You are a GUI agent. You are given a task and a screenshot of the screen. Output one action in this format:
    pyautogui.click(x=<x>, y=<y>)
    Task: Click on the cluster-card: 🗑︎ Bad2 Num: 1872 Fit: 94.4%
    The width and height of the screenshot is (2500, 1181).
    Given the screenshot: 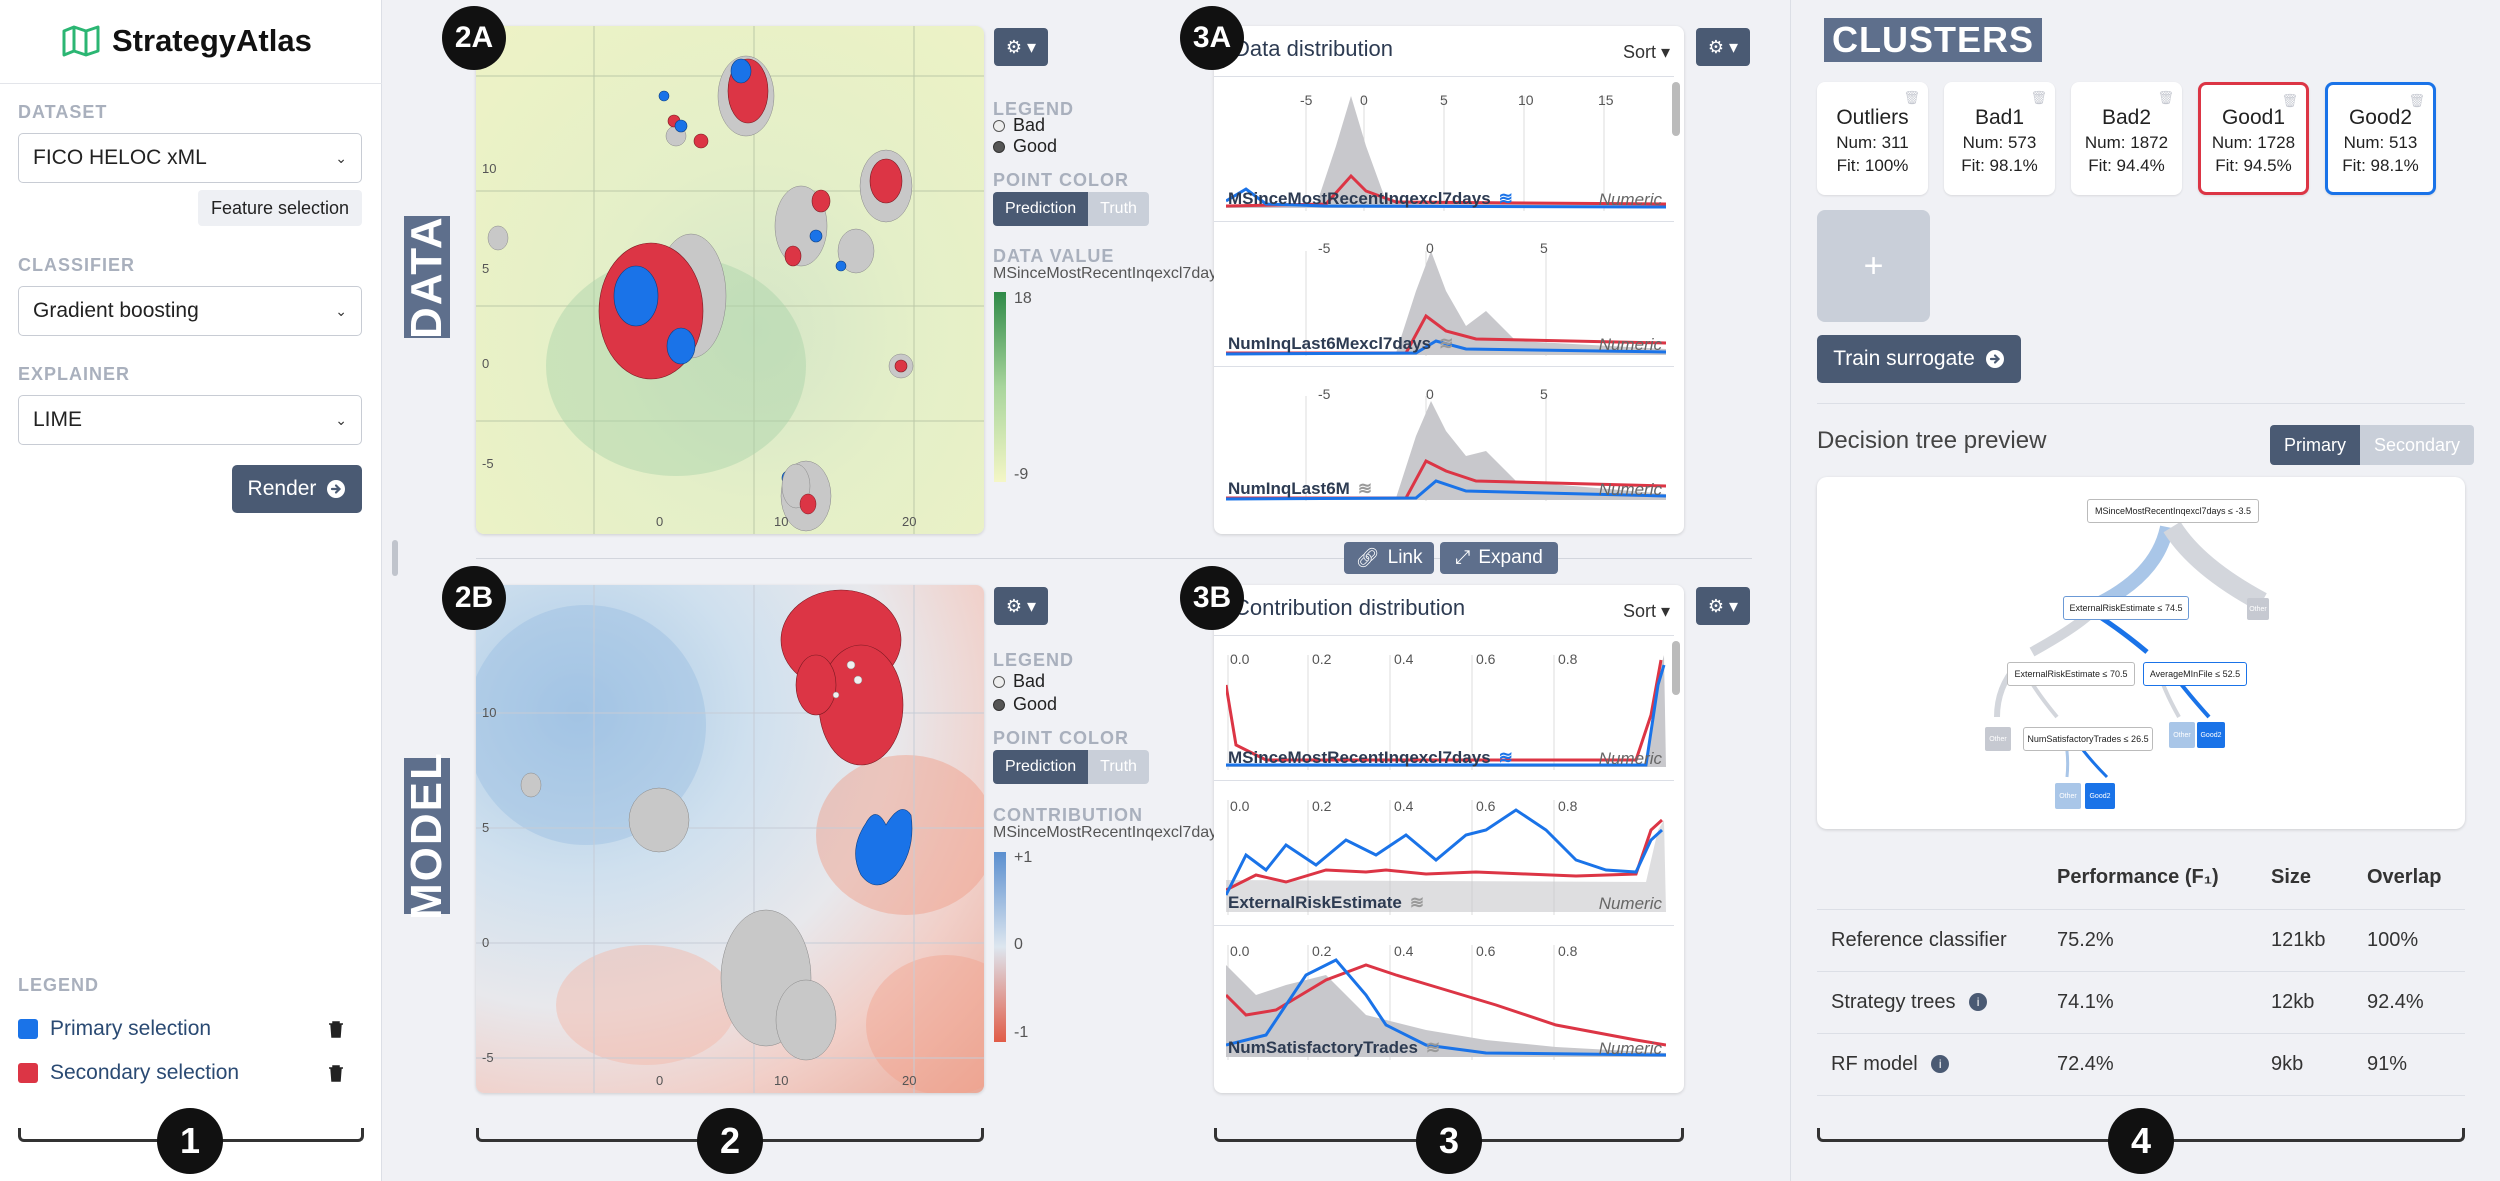 What is the action you would take?
    pyautogui.click(x=2126, y=138)
    